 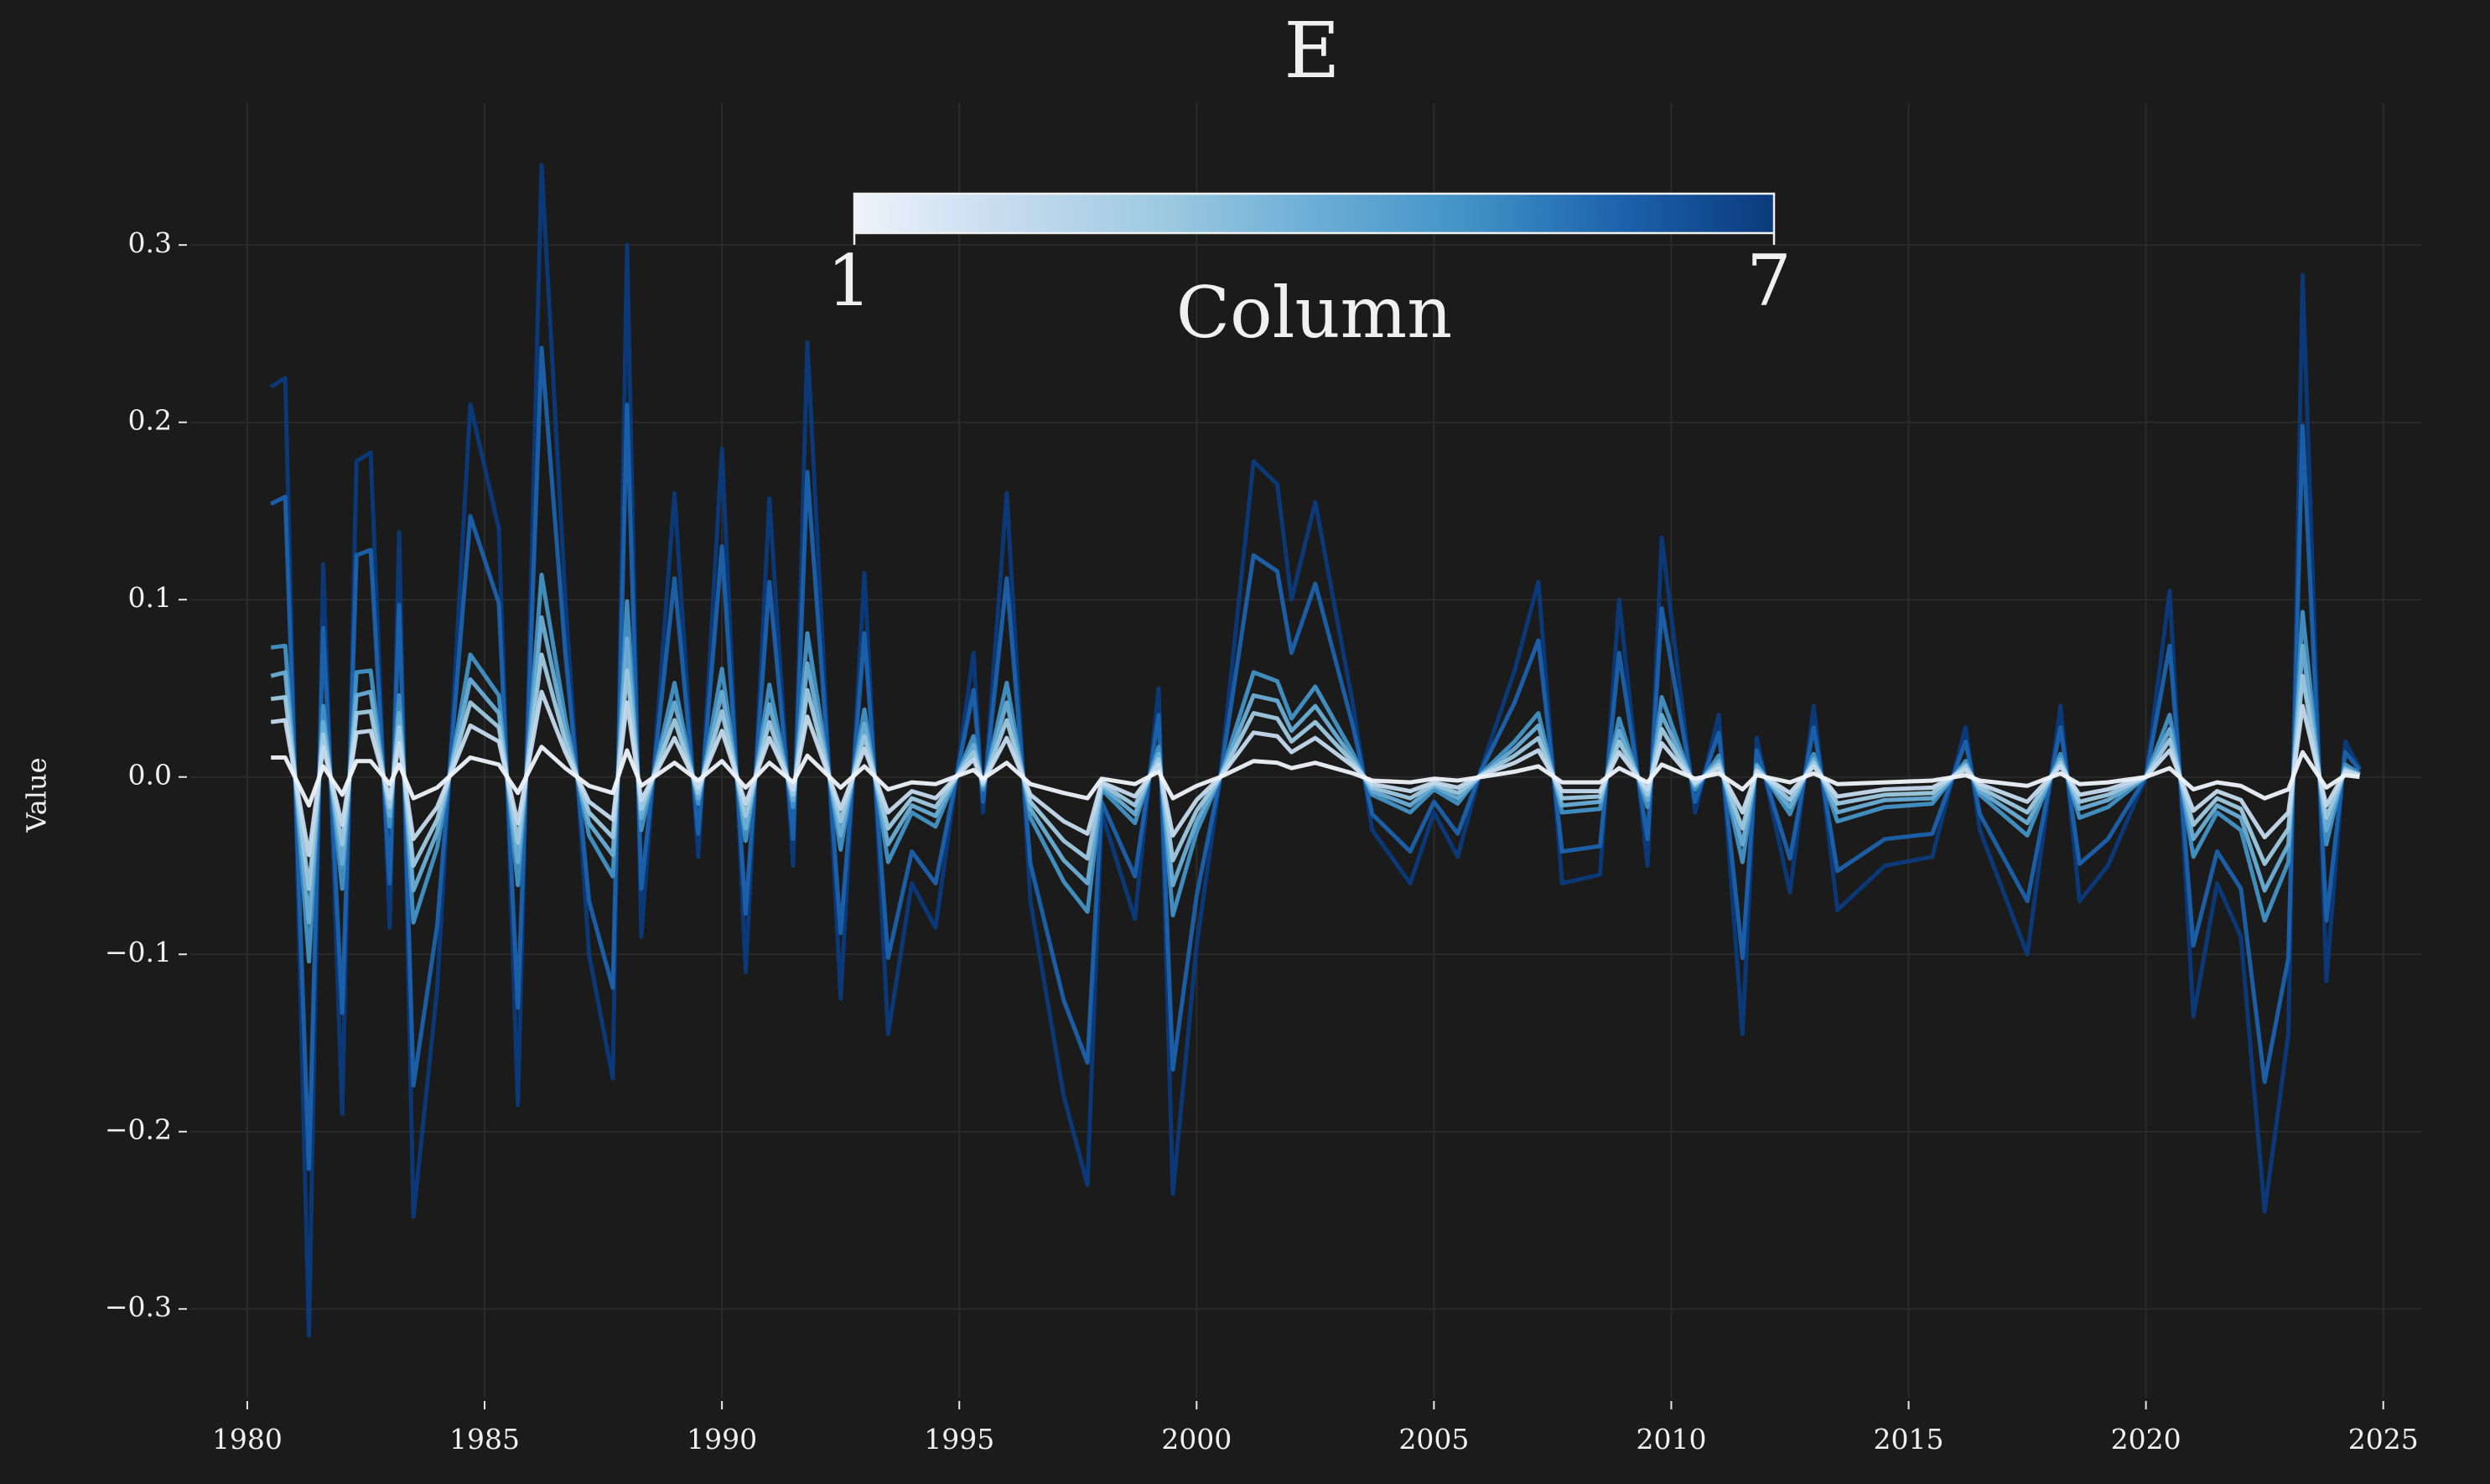 I want to click on x-tick-label: 2005, so click(x=1433, y=1439).